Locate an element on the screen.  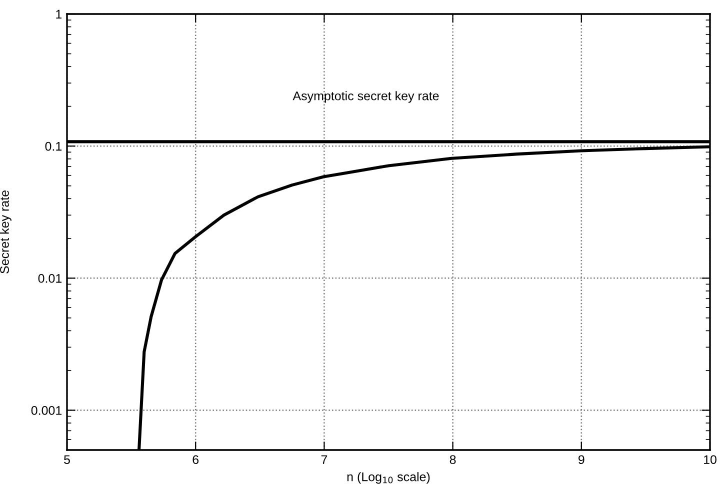
x-tick-label: 7 is located at coordinates (324, 459).